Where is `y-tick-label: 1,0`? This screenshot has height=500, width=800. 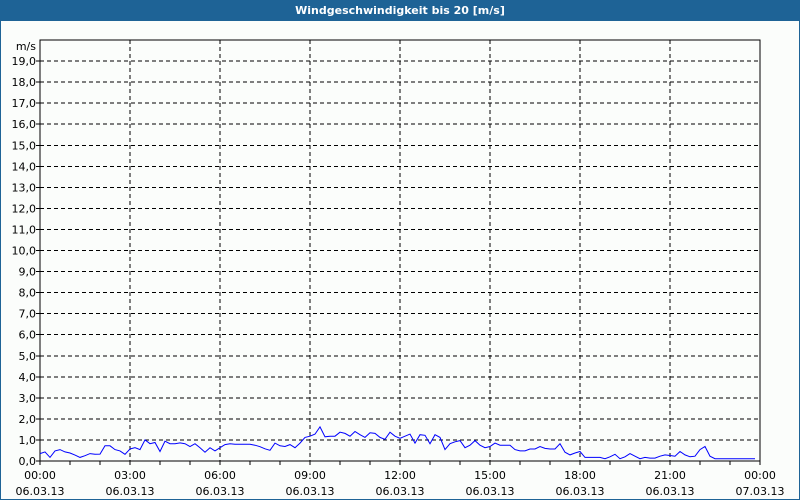
y-tick-label: 1,0 is located at coordinates (28, 440).